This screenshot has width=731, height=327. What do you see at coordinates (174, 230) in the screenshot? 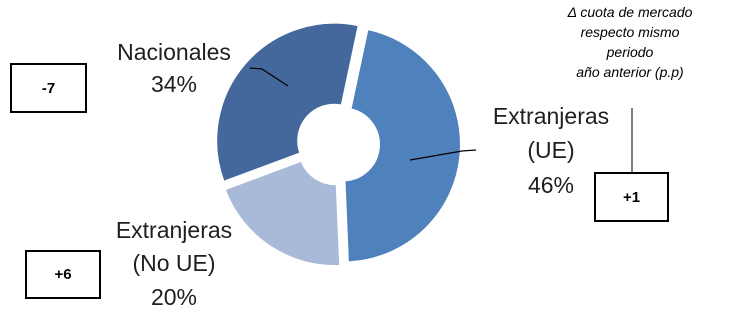
I see `label-noue-name-1: Extranjeras` at bounding box center [174, 230].